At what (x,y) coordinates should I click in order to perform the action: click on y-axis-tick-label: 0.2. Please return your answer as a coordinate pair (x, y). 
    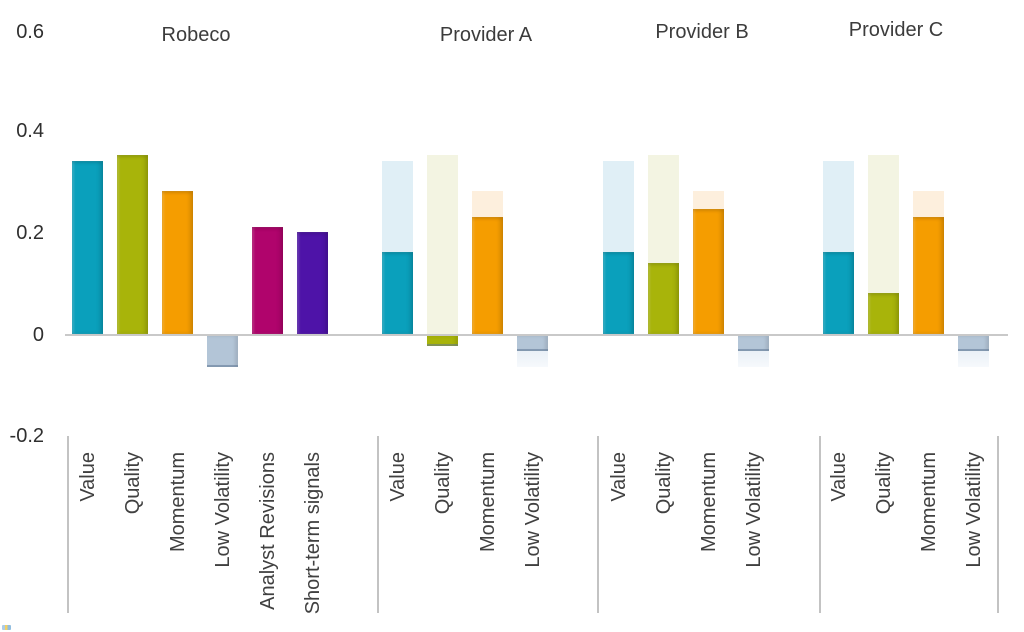
    Looking at the image, I should click on (30, 233).